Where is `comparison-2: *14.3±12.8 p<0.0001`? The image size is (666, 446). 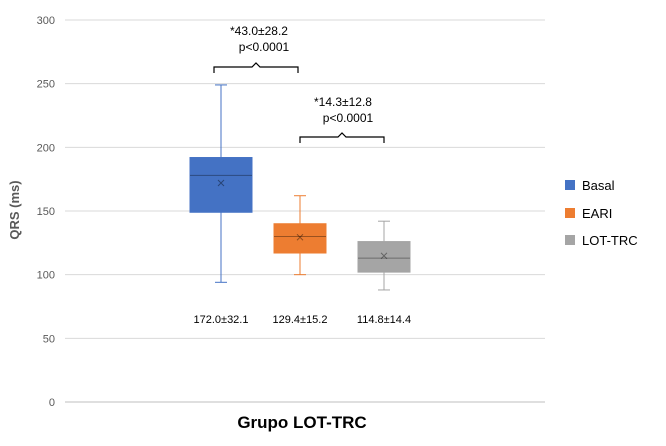 comparison-2: *14.3±12.8 p<0.0001 is located at coordinates (342, 119).